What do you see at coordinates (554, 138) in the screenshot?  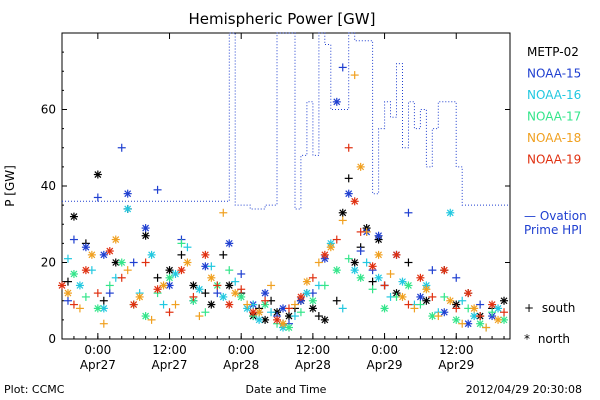 I see `legend-item-noaa-18: NOAA-18` at bounding box center [554, 138].